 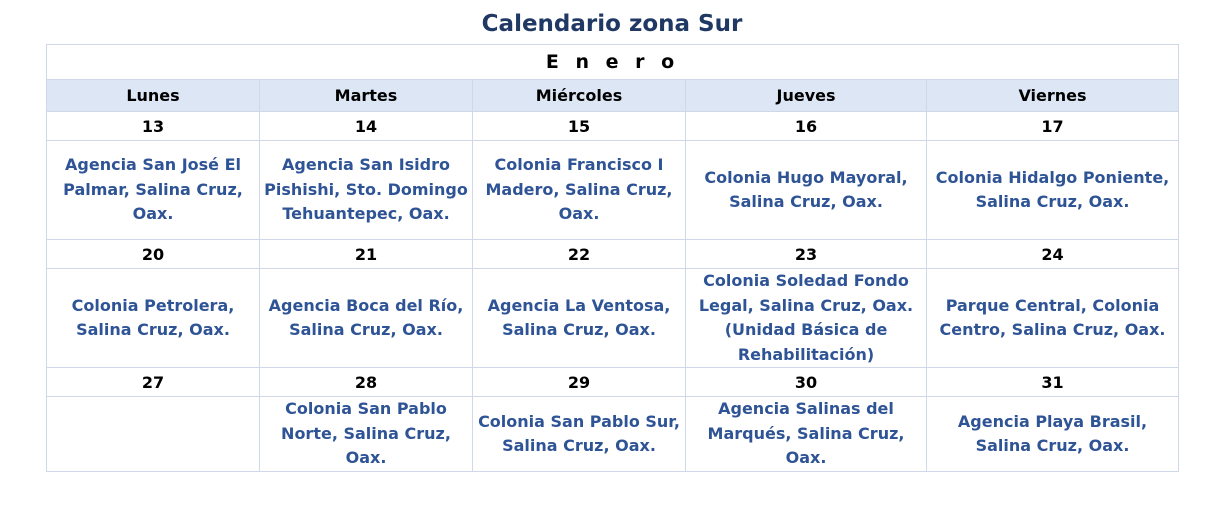 What do you see at coordinates (806, 190) in the screenshot?
I see `location-cell: Colonia Hugo Mayoral, Salina Cruz, Oax.` at bounding box center [806, 190].